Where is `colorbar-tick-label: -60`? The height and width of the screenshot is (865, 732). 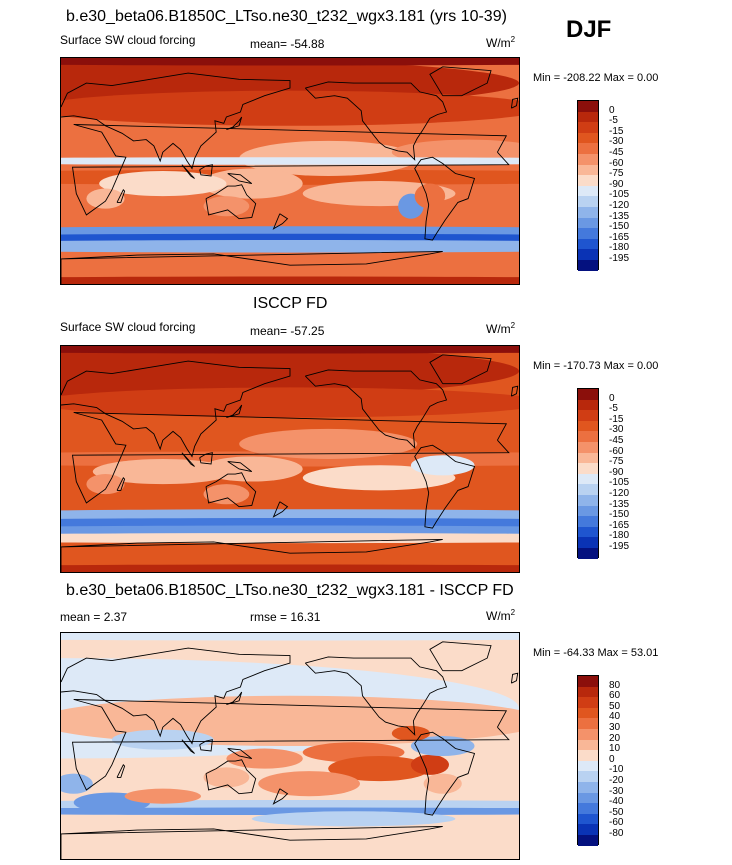 colorbar-tick-label: -60 is located at coordinates (616, 823).